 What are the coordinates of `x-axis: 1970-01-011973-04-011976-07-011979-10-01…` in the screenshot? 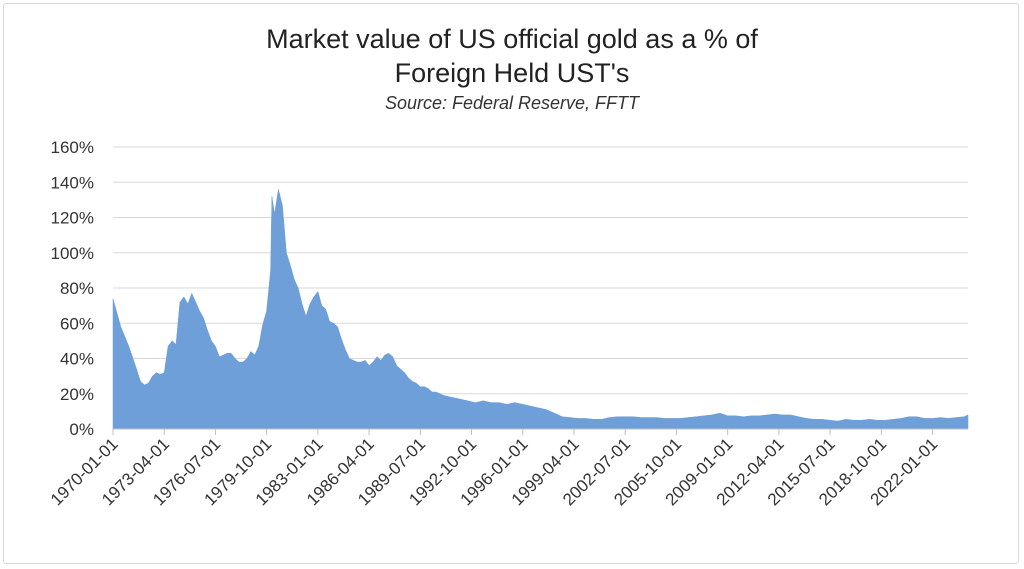 It's located at (507, 468).